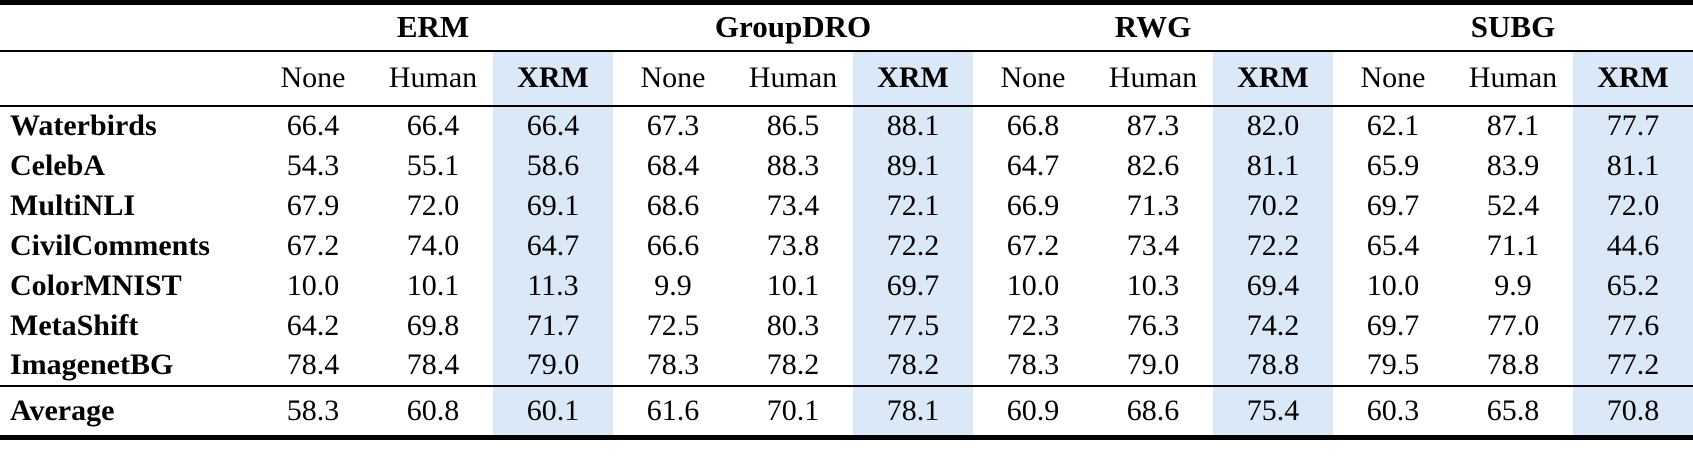  I want to click on value-cell: 89.1, so click(913, 165).